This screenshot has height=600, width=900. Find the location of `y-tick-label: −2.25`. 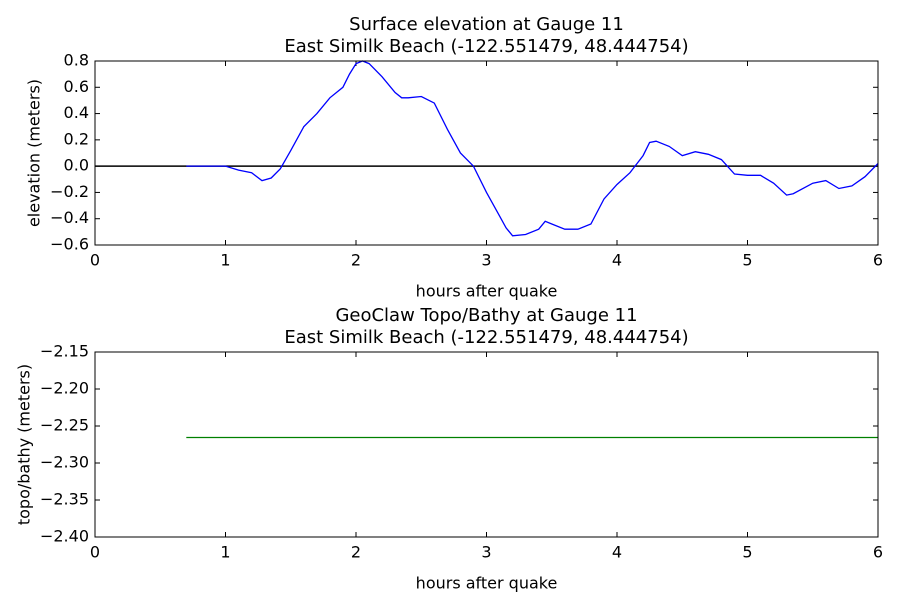

y-tick-label: −2.25 is located at coordinates (64, 425).